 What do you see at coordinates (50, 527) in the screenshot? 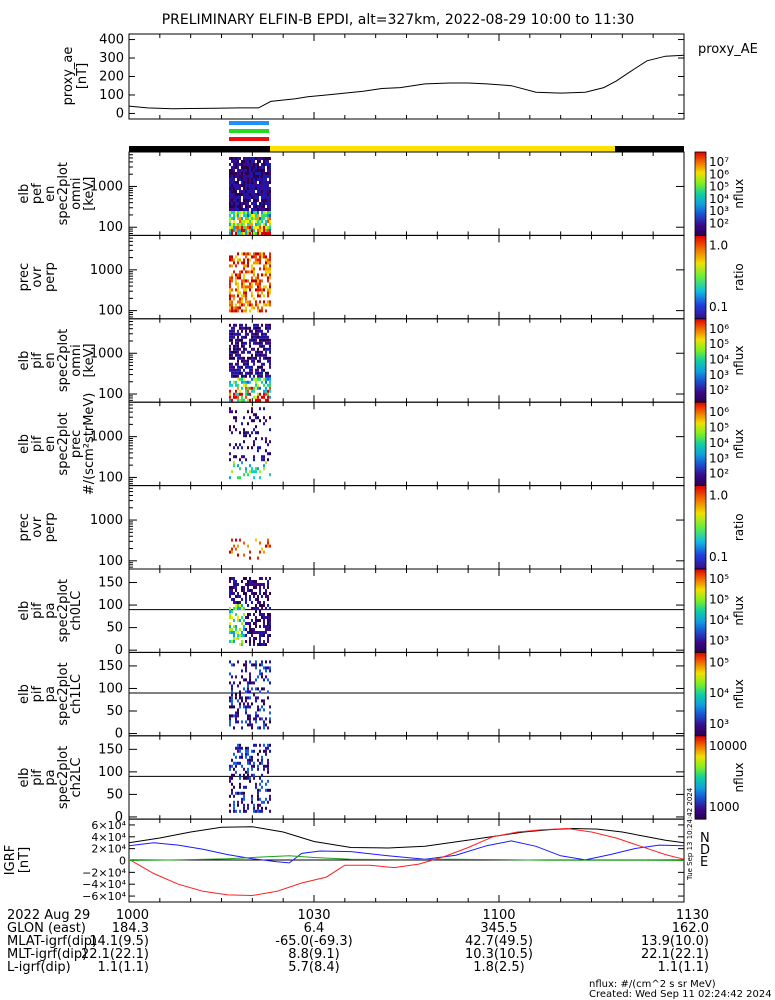
I see `panel-ylabel-line: perp` at bounding box center [50, 527].